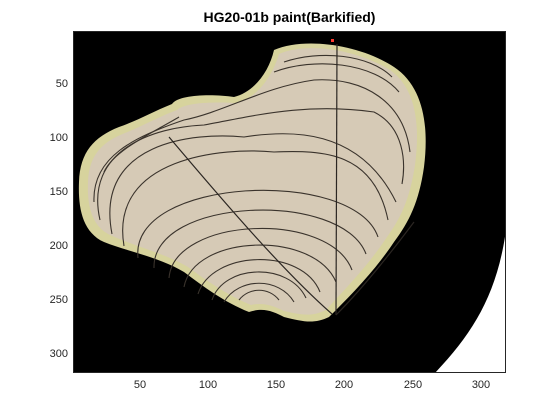 The image size is (560, 420). What do you see at coordinates (413, 385) in the screenshot?
I see `x-tick-label: 250` at bounding box center [413, 385].